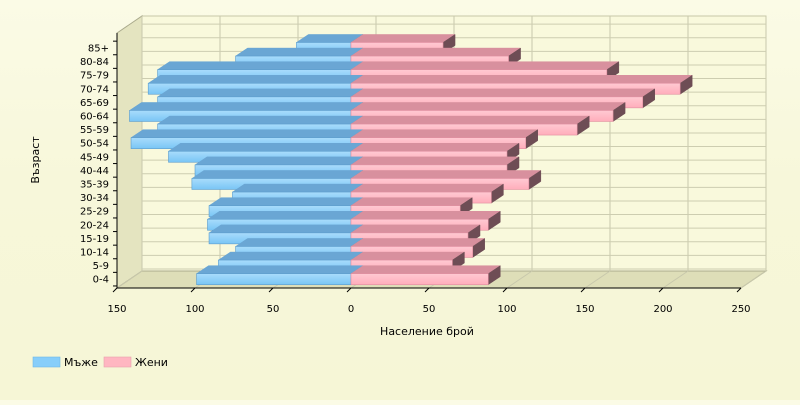 The height and width of the screenshot is (405, 800). What do you see at coordinates (94, 130) in the screenshot?
I see `y-tick-label: 55-59` at bounding box center [94, 130].